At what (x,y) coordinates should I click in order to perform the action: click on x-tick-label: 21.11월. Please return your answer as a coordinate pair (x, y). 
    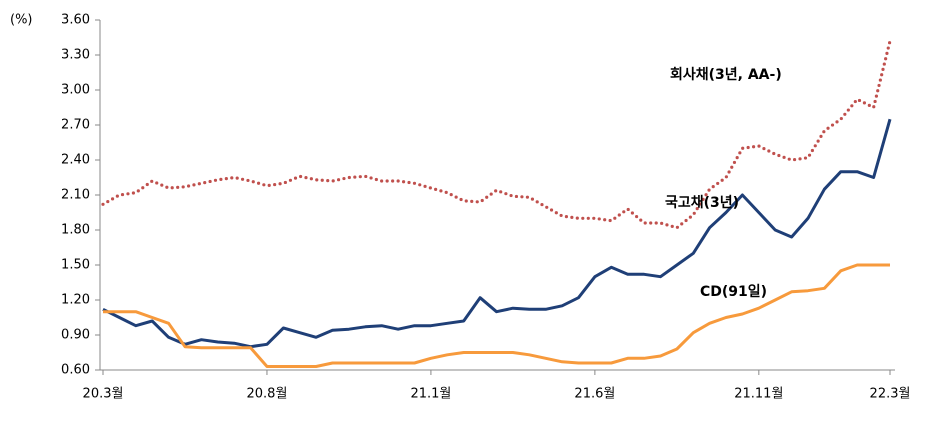
    Looking at the image, I should click on (758, 394).